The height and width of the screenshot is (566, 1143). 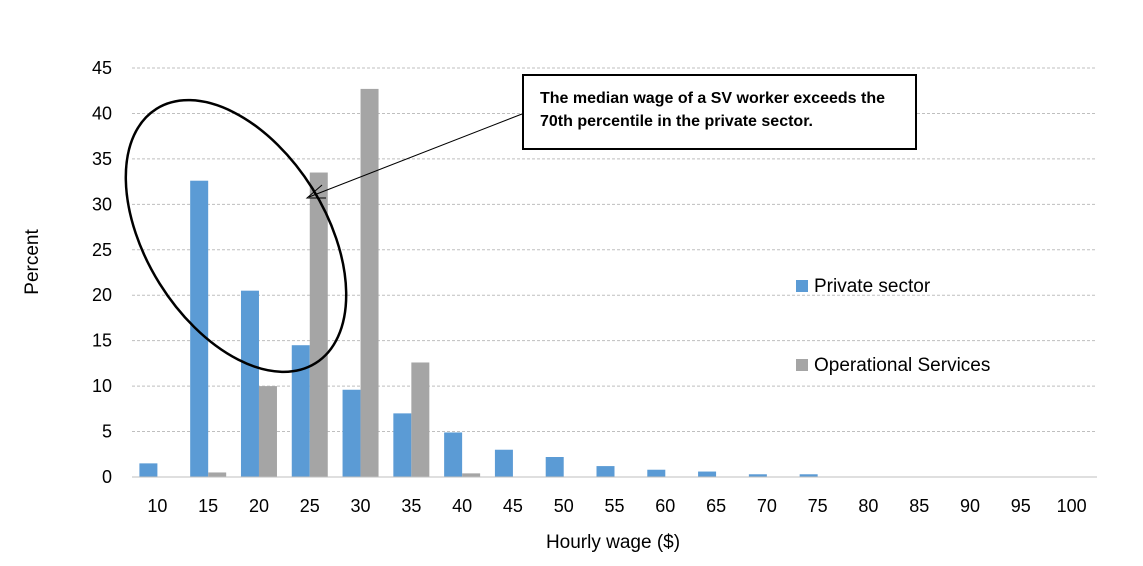 What do you see at coordinates (102, 113) in the screenshot?
I see `y-tick-label: 40` at bounding box center [102, 113].